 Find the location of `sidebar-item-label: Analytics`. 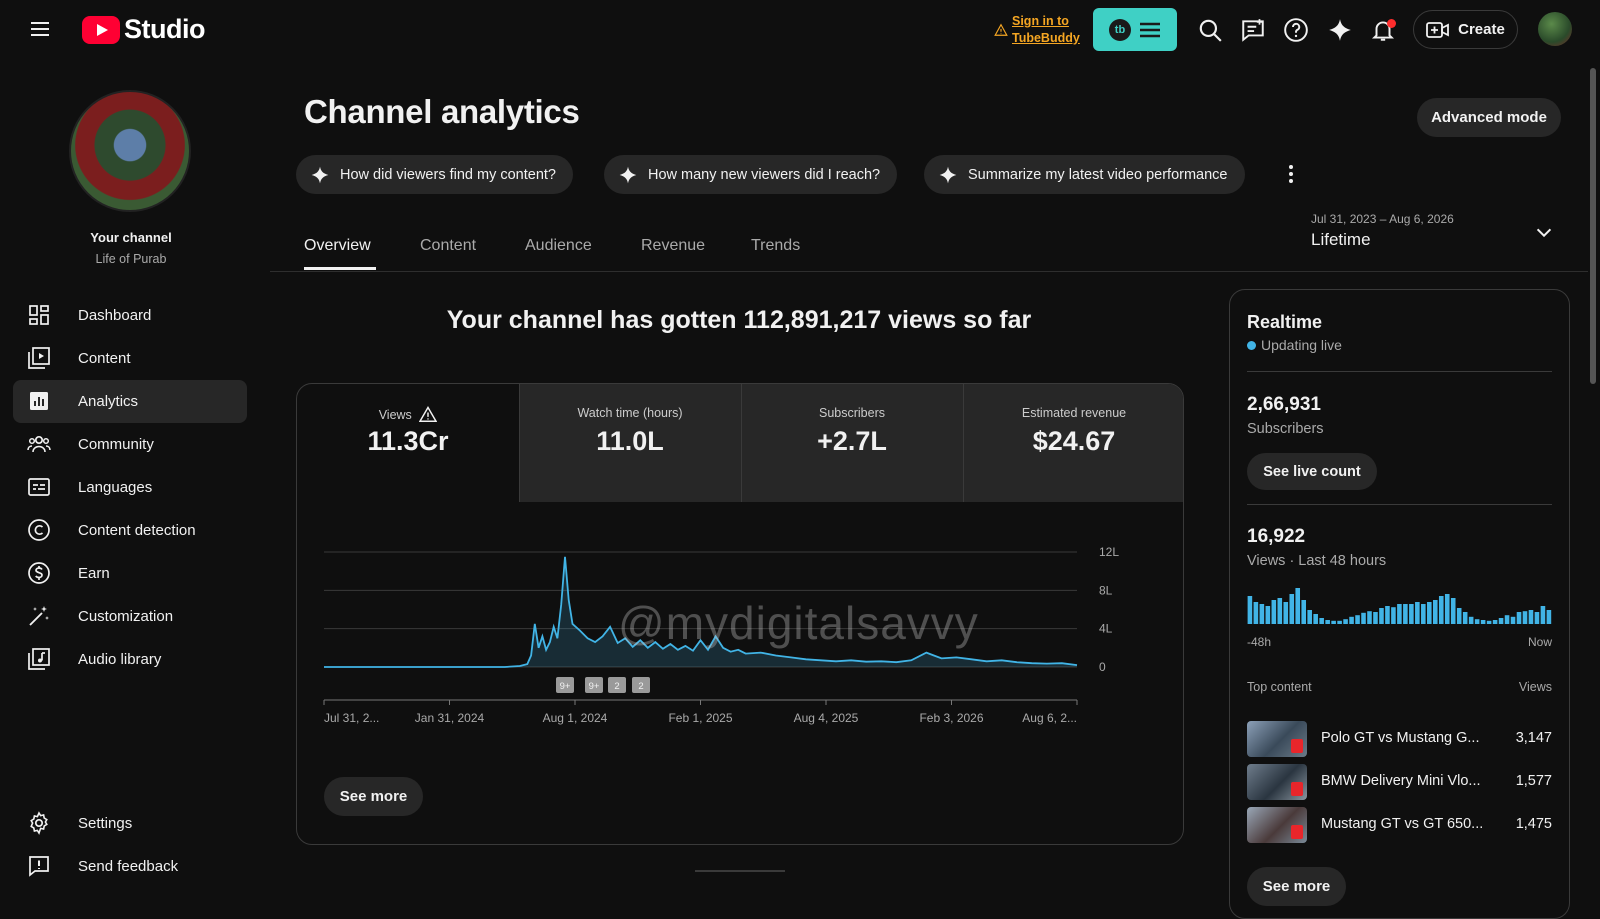

sidebar-item-label: Analytics is located at coordinates (108, 401).